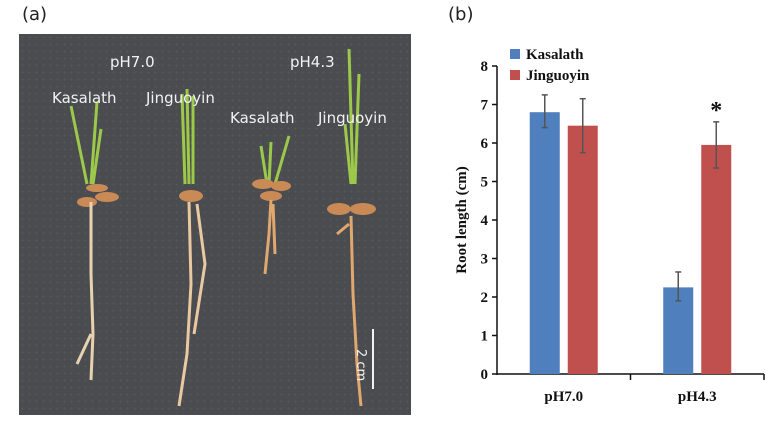  I want to click on legend-swatch-jinguoyin, so click(515, 75).